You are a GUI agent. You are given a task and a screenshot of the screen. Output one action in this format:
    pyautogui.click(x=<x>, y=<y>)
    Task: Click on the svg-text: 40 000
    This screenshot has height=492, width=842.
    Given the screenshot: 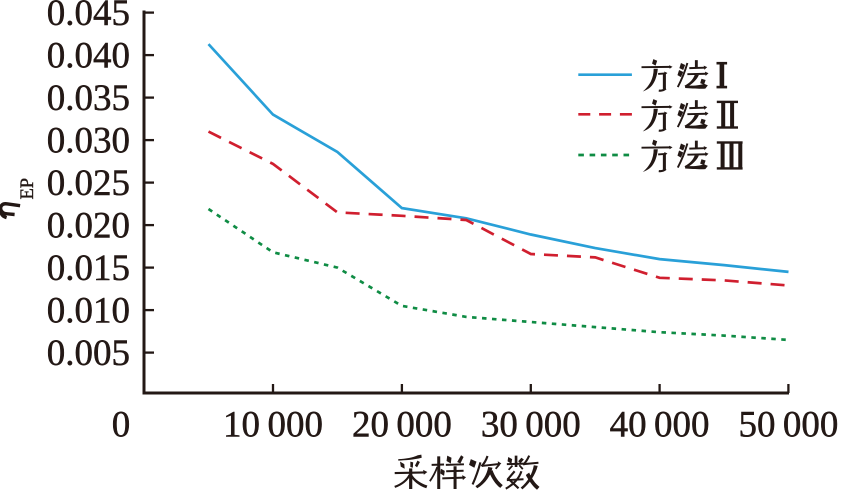 What is the action you would take?
    pyautogui.click(x=660, y=425)
    